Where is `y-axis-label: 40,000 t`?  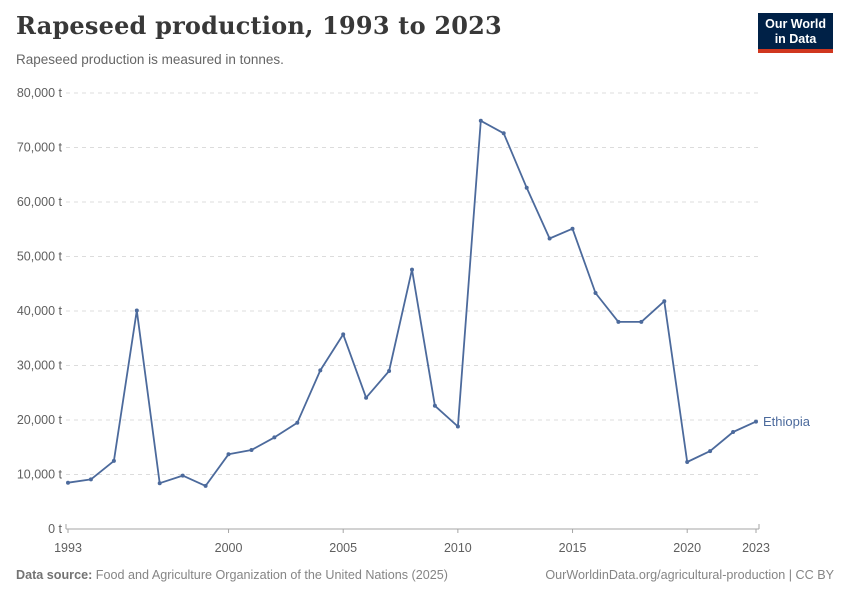 y-axis-label: 40,000 t is located at coordinates (40, 311).